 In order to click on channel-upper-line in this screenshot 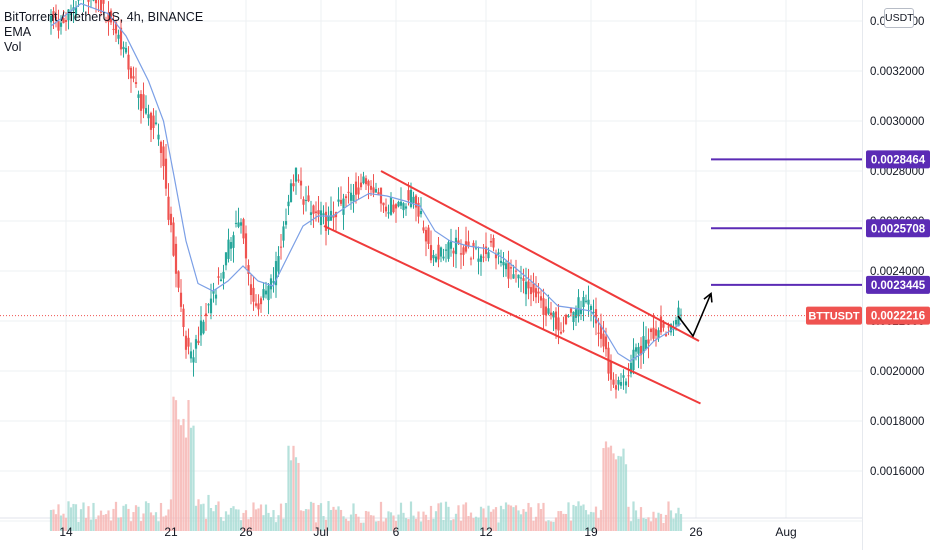, I will do `click(540, 256)`.